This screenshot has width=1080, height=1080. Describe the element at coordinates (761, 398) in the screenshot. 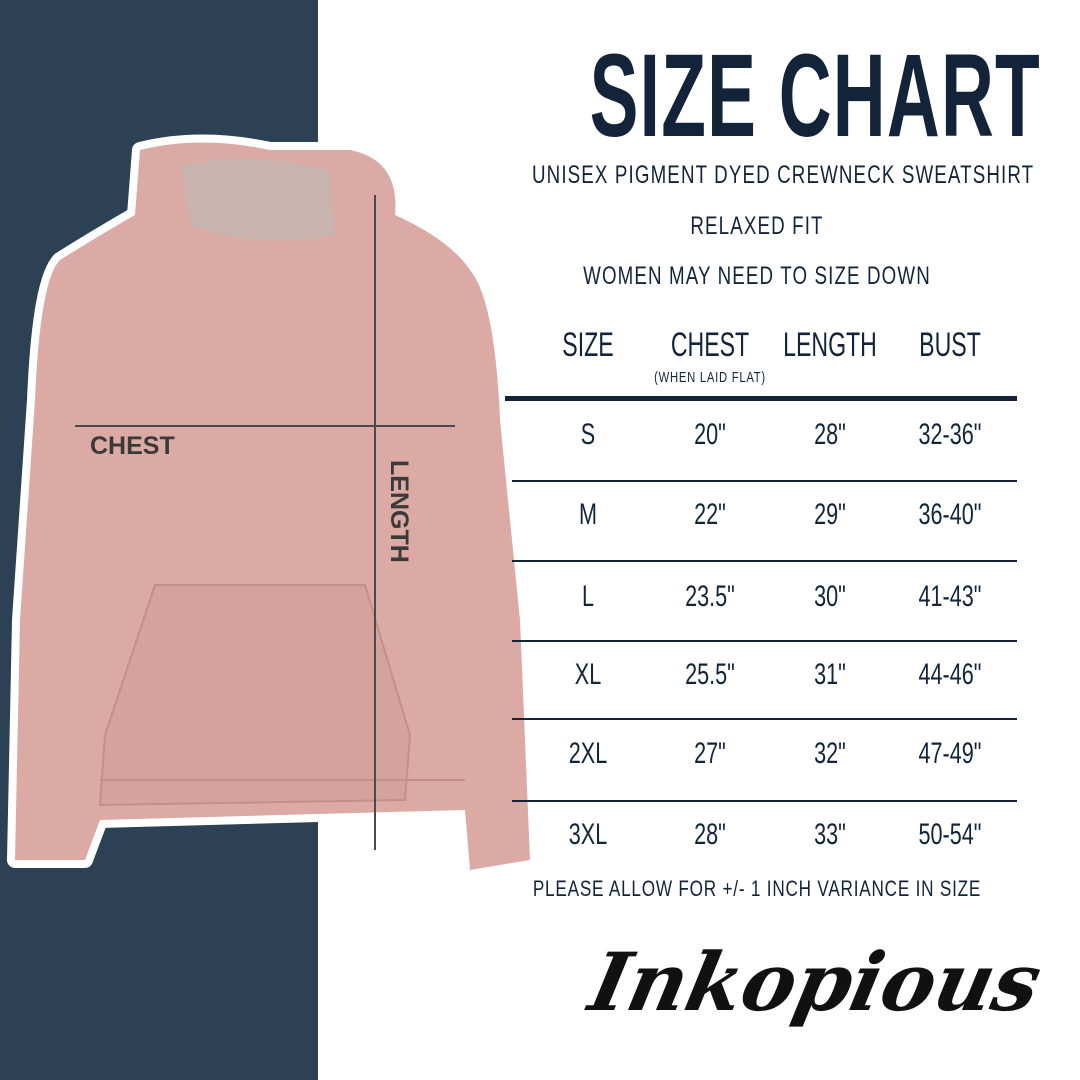

I see `header-divider` at that location.